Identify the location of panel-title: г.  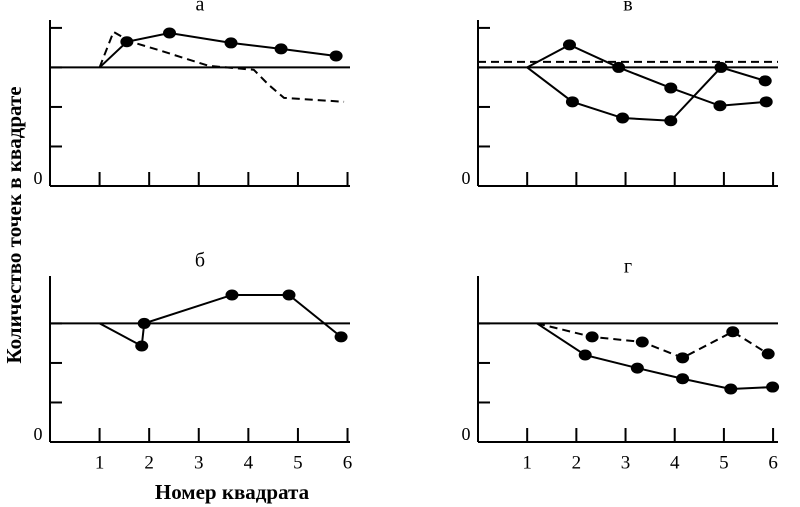
(628, 267).